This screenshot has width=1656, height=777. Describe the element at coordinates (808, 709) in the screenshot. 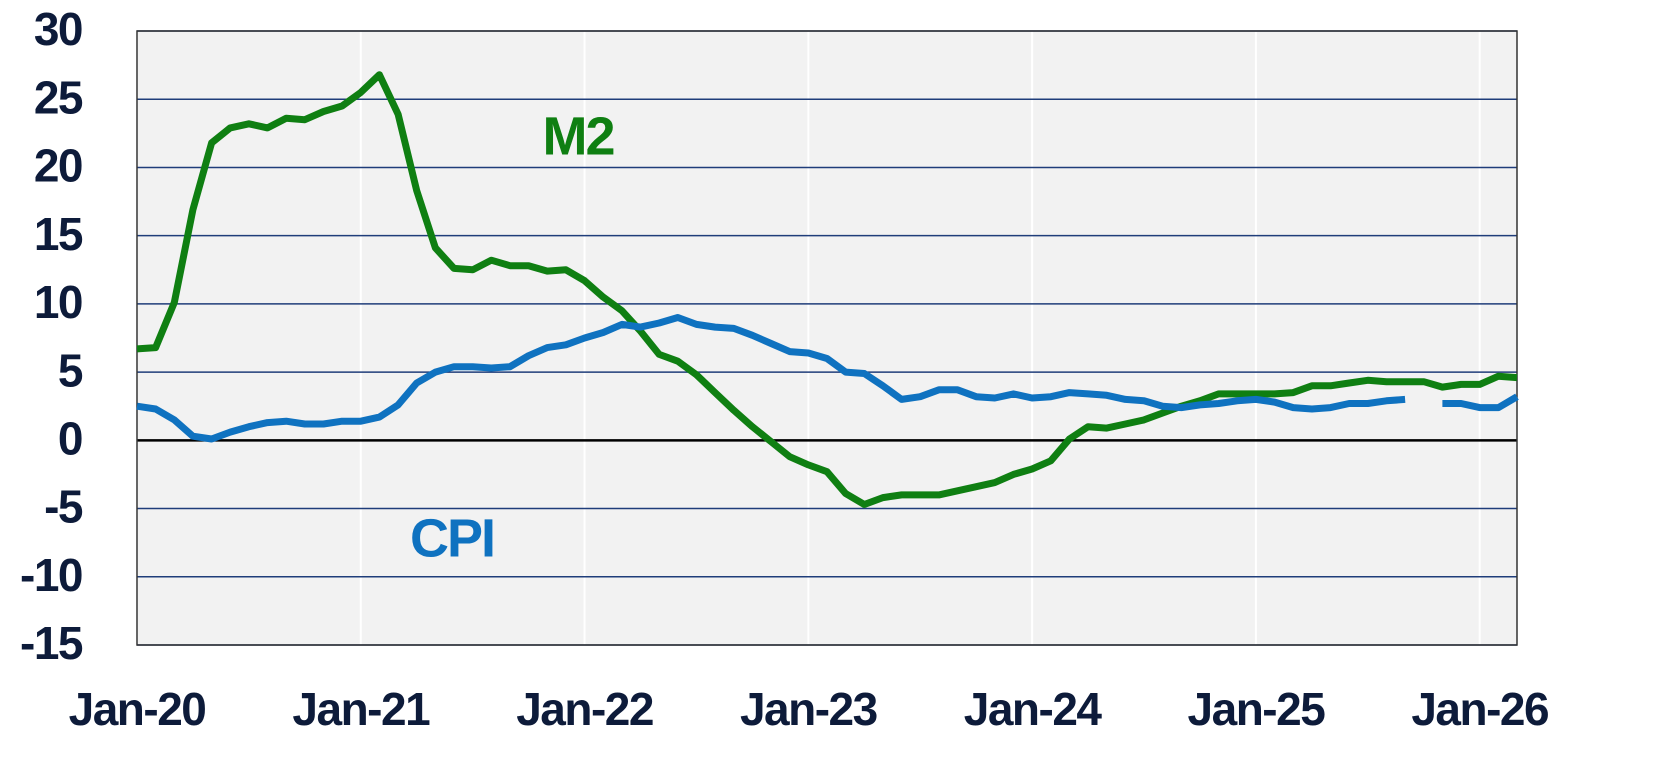

I see `x-tick-label: Jan-23` at that location.